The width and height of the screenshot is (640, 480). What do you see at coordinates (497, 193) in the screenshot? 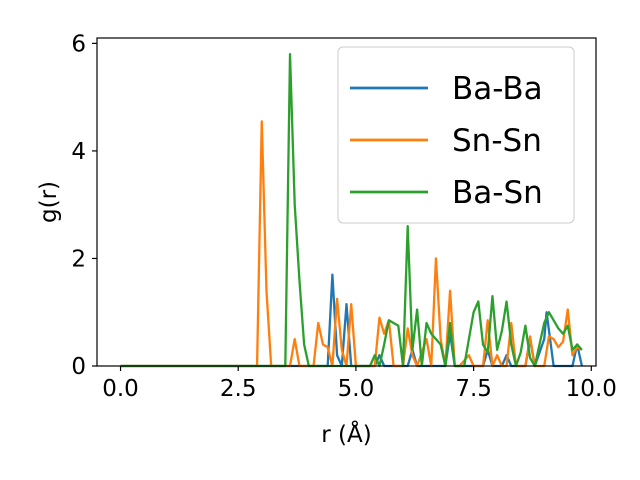
I see `legend-label-ba-sn: Ba-Sn` at bounding box center [497, 193].